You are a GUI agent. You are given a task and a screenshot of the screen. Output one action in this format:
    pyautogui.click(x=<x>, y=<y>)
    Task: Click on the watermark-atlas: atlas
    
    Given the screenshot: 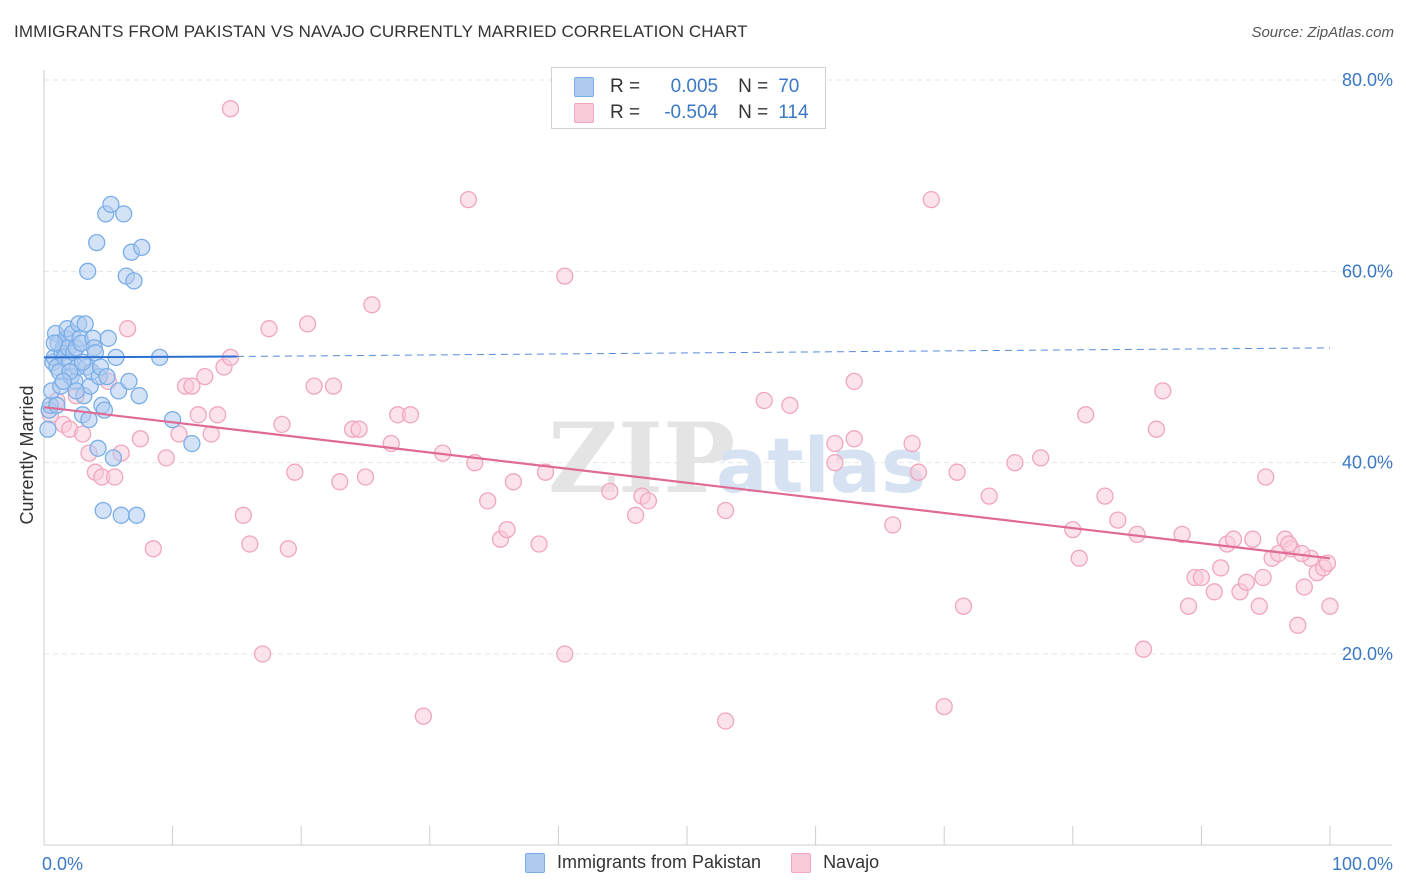 What is the action you would take?
    pyautogui.click(x=821, y=465)
    